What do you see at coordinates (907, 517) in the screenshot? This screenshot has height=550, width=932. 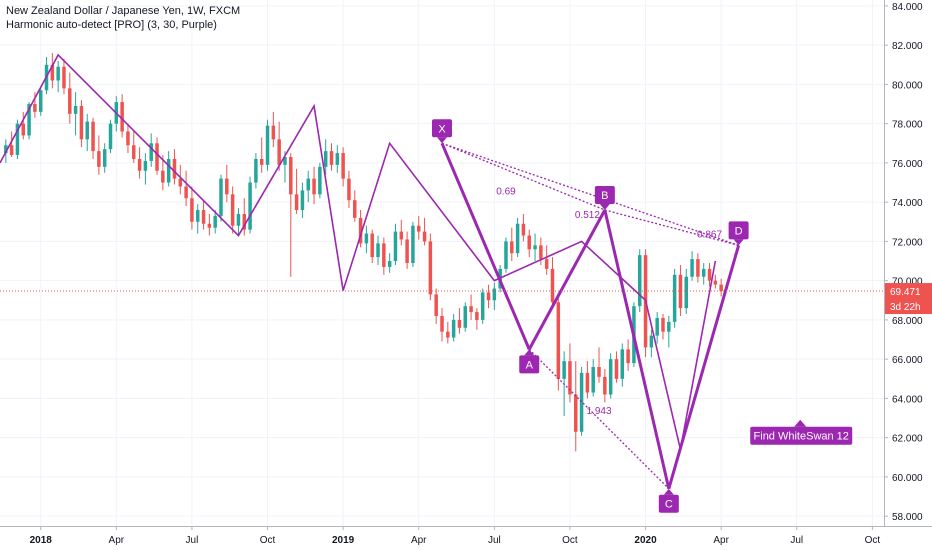 I see `y-tick-label: 58.000` at bounding box center [907, 517].